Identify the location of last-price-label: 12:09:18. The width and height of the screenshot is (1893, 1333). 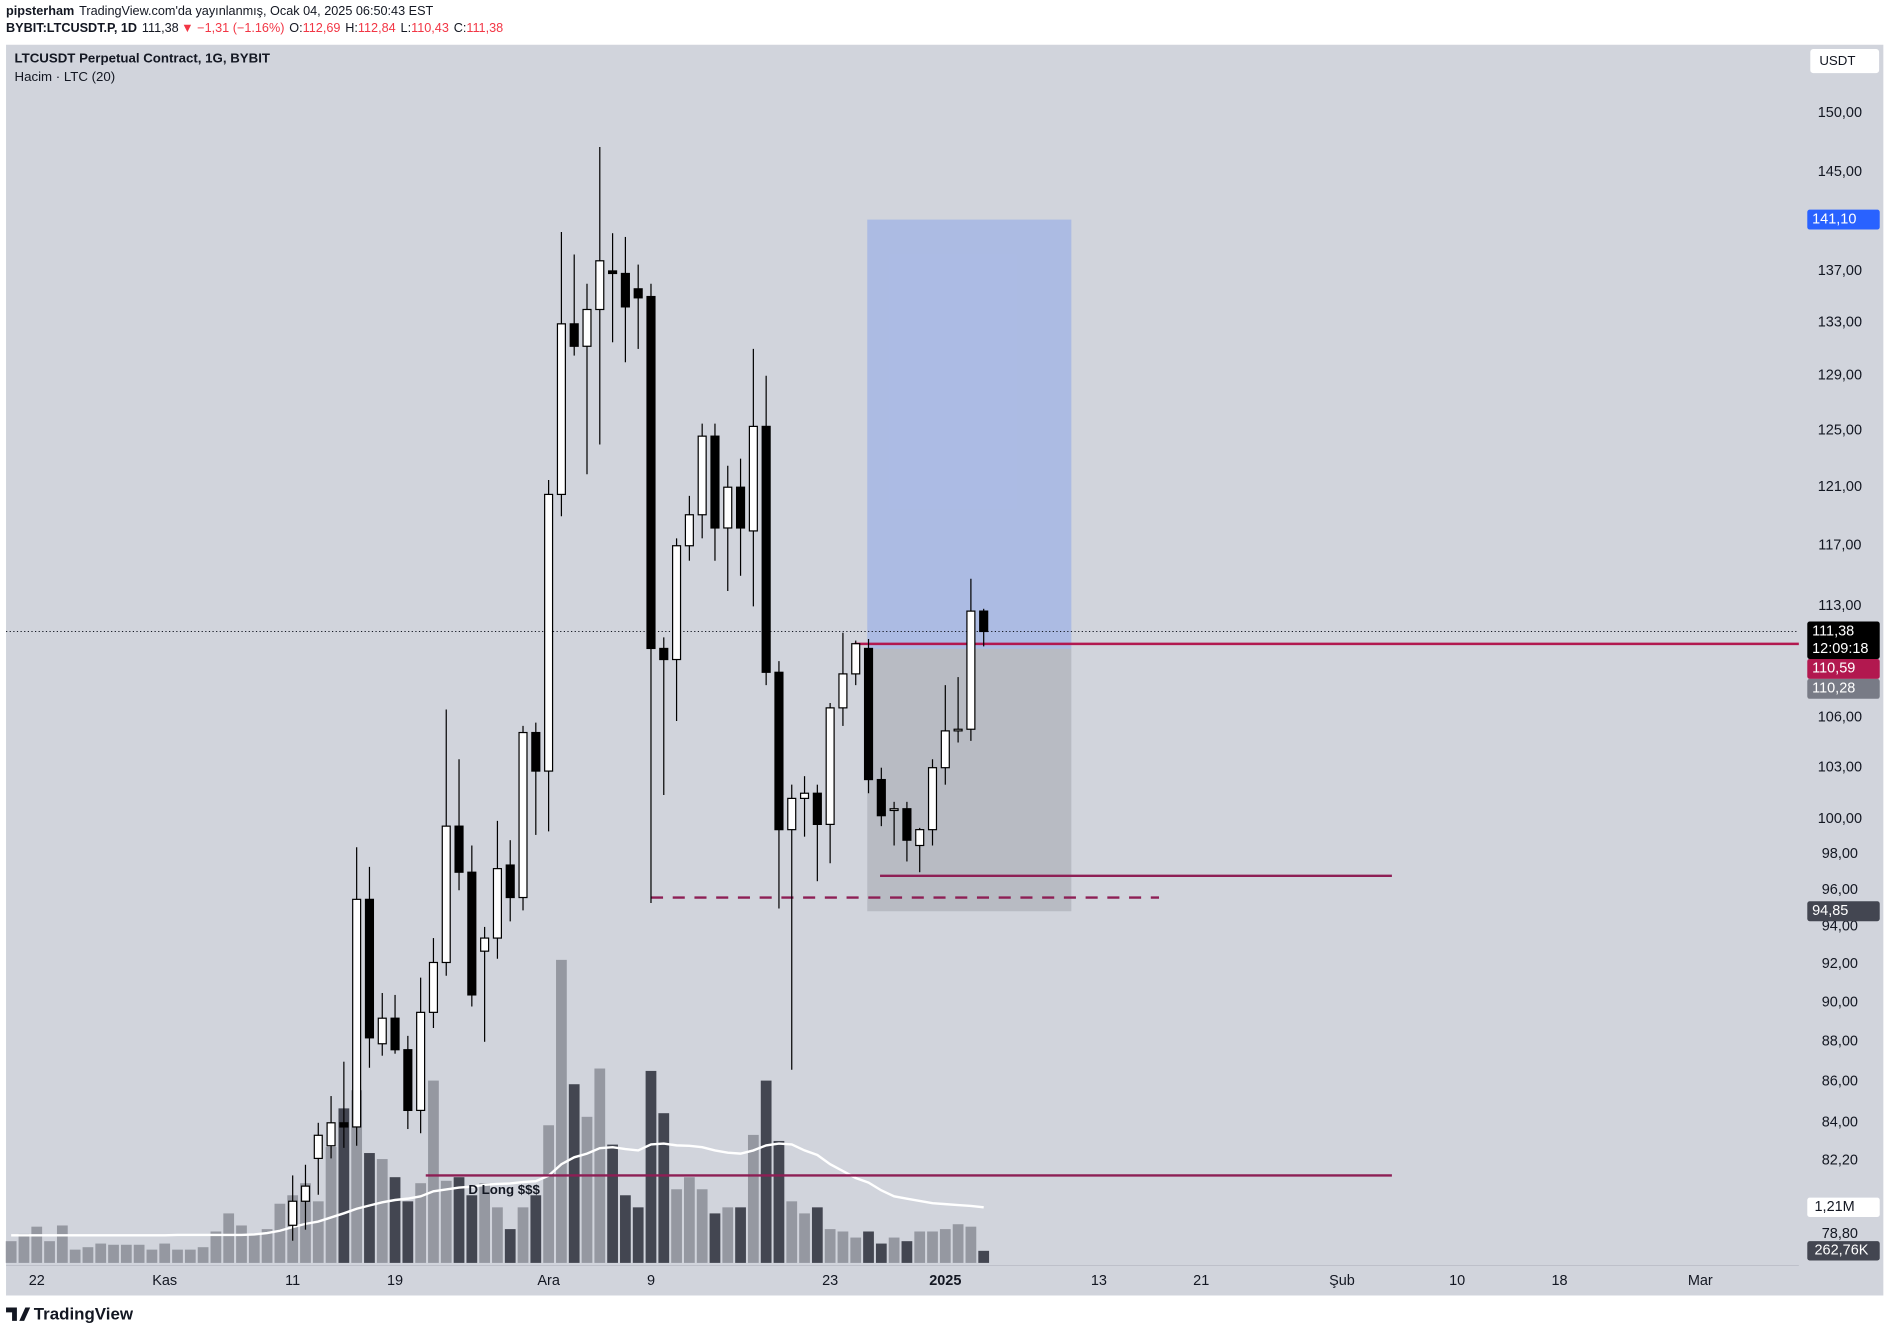
(1840, 649).